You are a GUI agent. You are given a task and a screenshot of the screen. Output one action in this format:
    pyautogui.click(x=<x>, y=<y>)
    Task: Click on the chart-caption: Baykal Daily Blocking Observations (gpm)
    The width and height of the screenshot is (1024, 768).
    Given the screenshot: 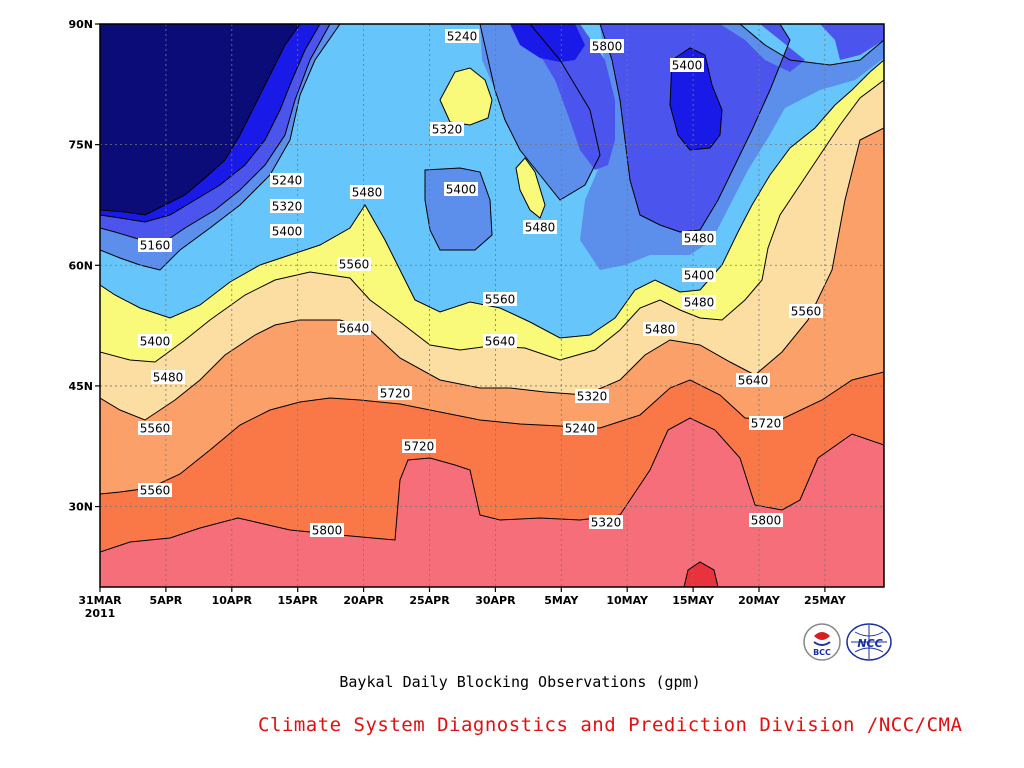 What is the action you would take?
    pyautogui.click(x=520, y=682)
    